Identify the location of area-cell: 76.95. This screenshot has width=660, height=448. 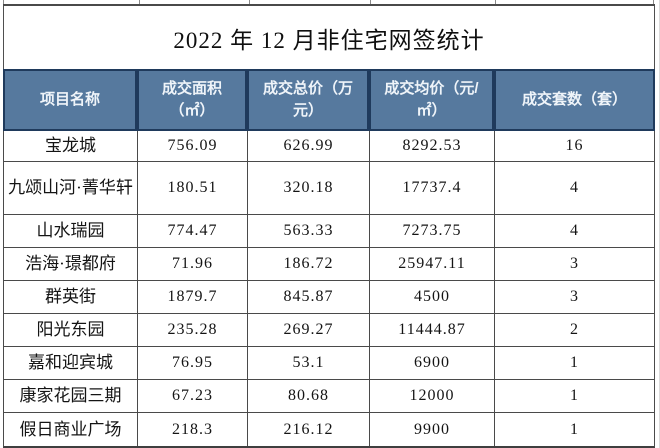
(193, 363).